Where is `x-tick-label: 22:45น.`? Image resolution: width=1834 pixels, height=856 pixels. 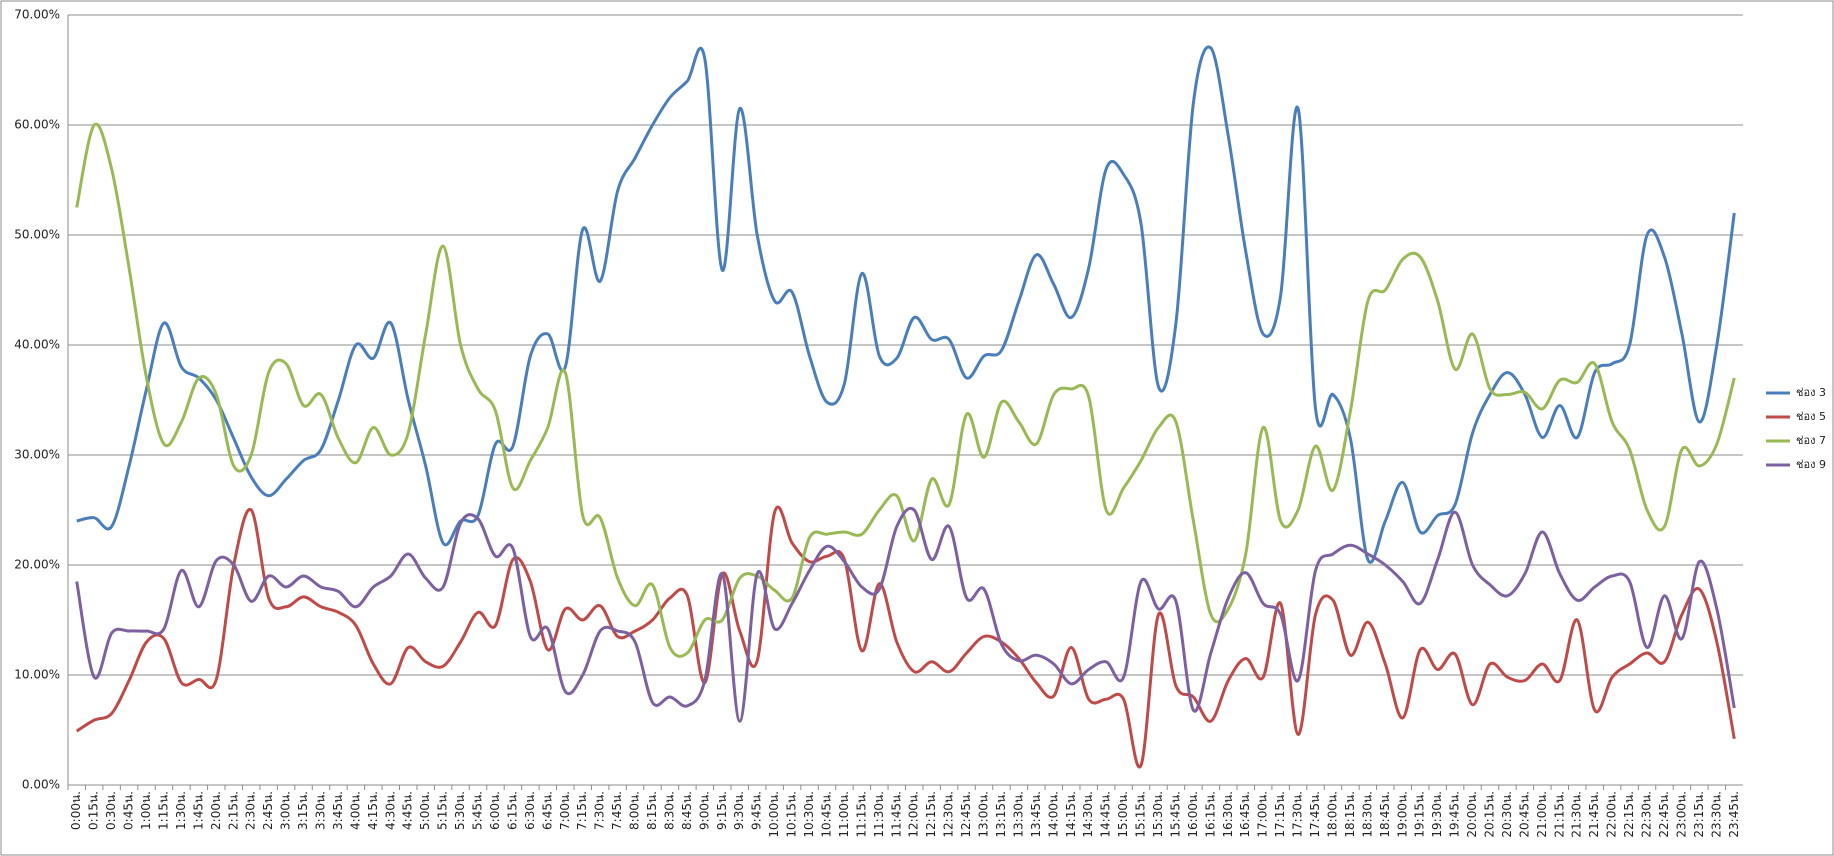 x-tick-label: 22:45น. is located at coordinates (1664, 814).